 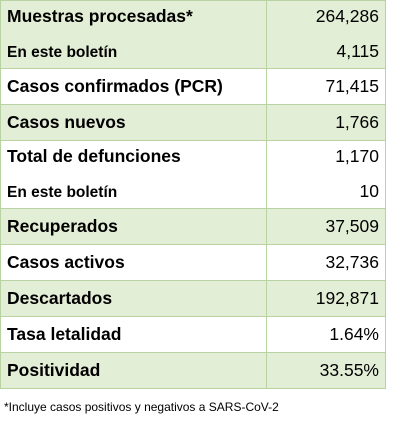 What do you see at coordinates (326, 298) in the screenshot?
I see `row-value: 192,871` at bounding box center [326, 298].